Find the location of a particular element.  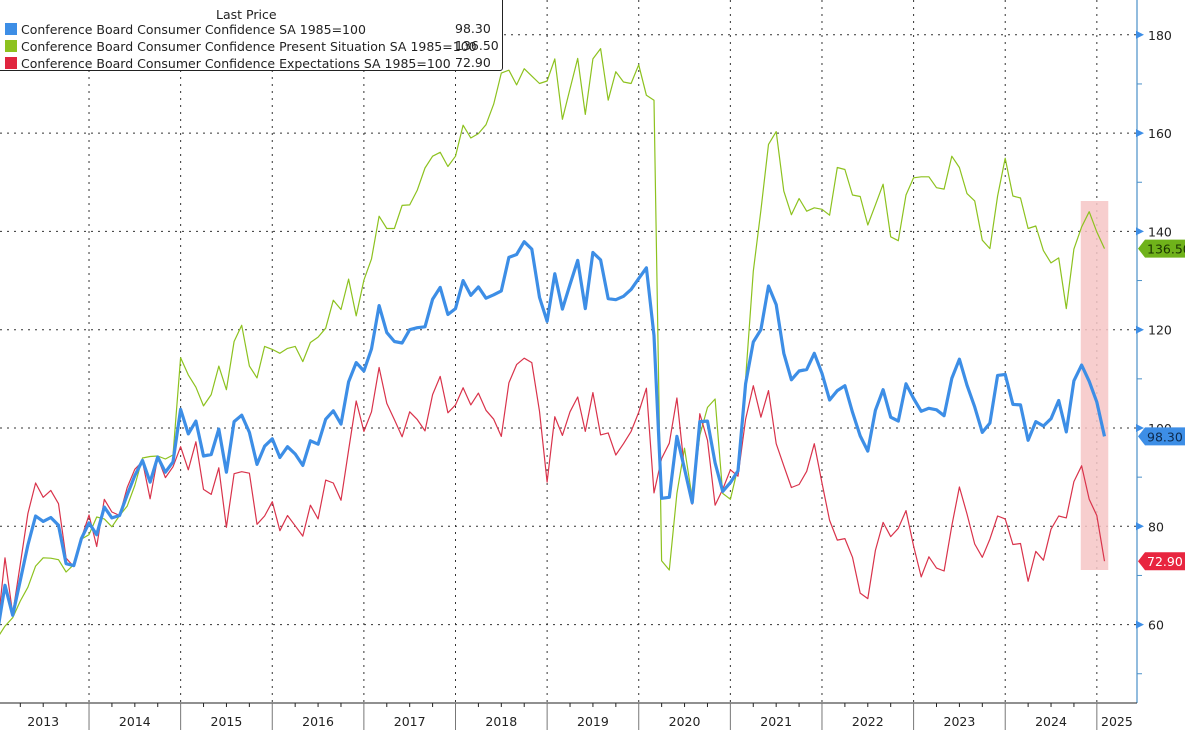

last-value-tags: 98.30 136.50 72.90 is located at coordinates (1161, 405).